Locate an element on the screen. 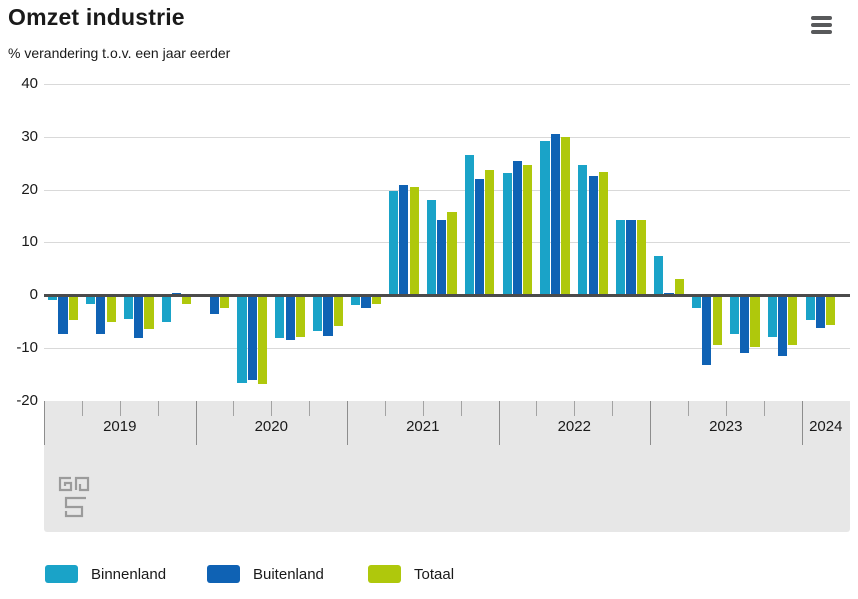 This screenshot has height=599, width=858. y-tick-label: -20 is located at coordinates (27, 400).